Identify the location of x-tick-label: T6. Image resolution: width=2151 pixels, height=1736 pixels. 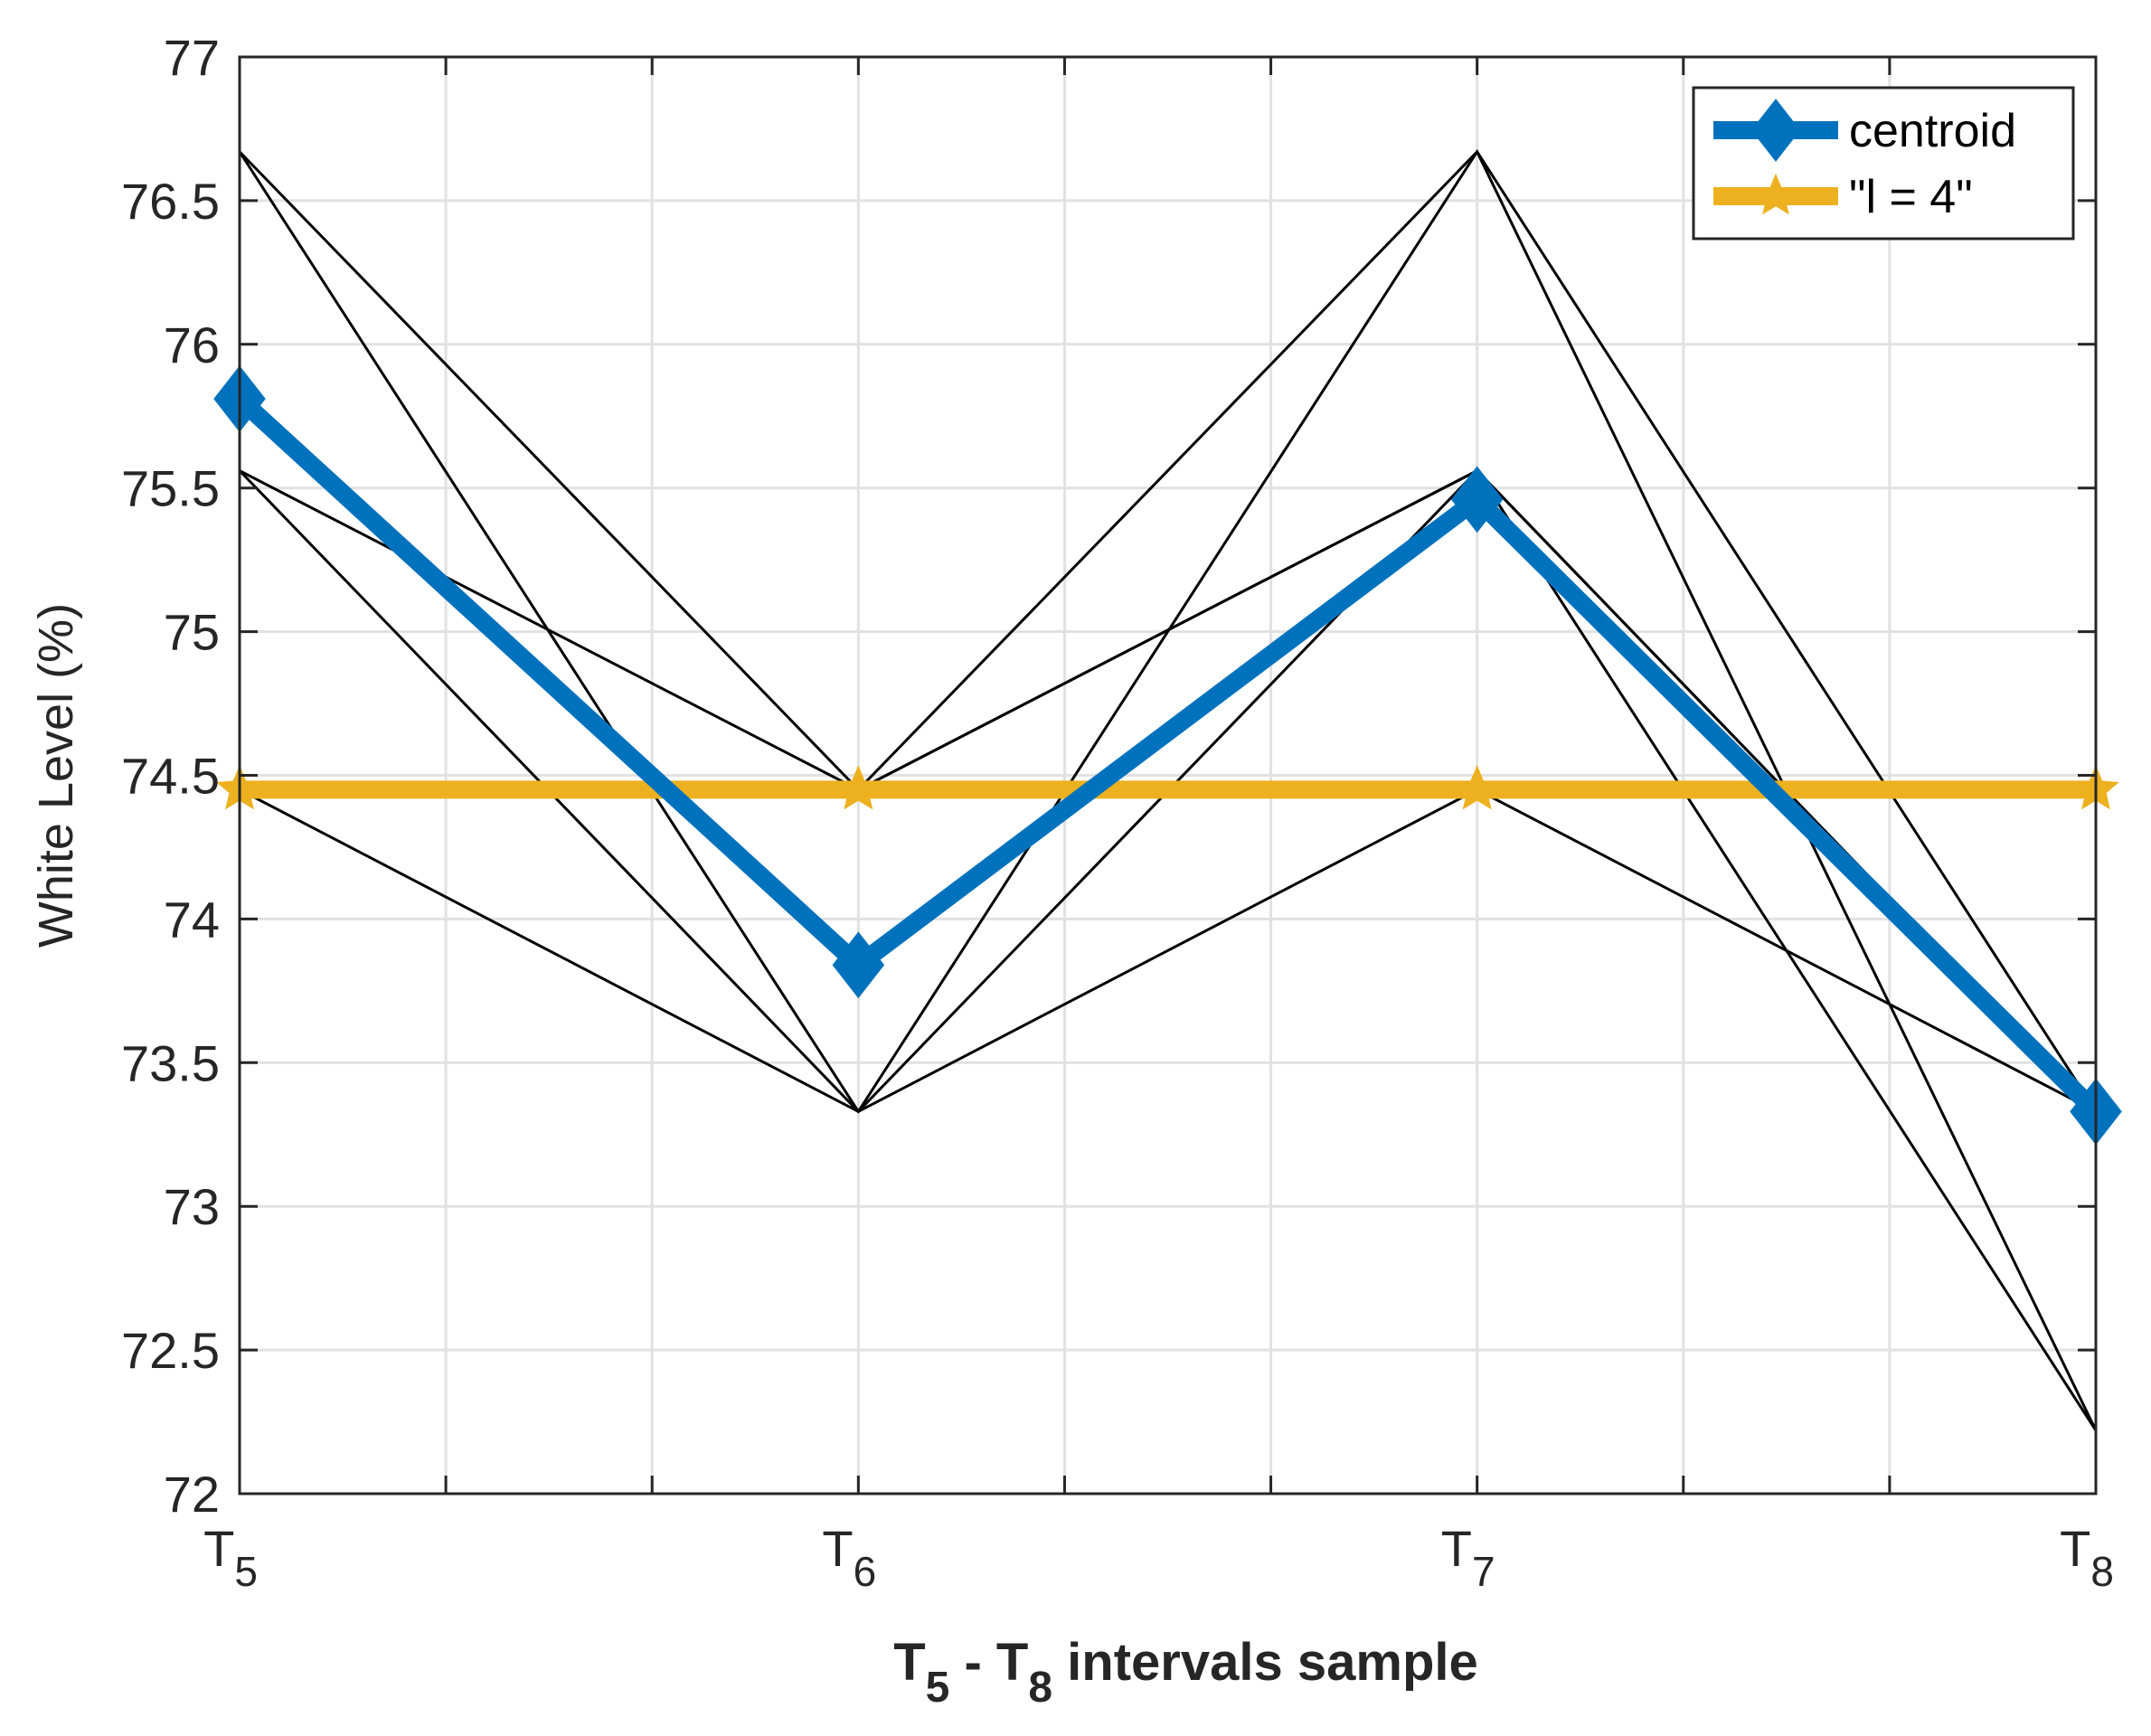
(849, 1558).